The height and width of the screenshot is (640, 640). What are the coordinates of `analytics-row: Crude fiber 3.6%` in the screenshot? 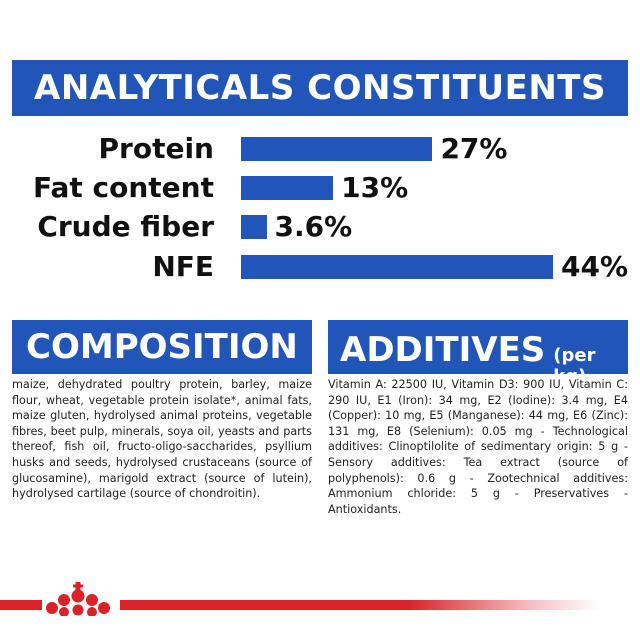 It's located at (320, 227).